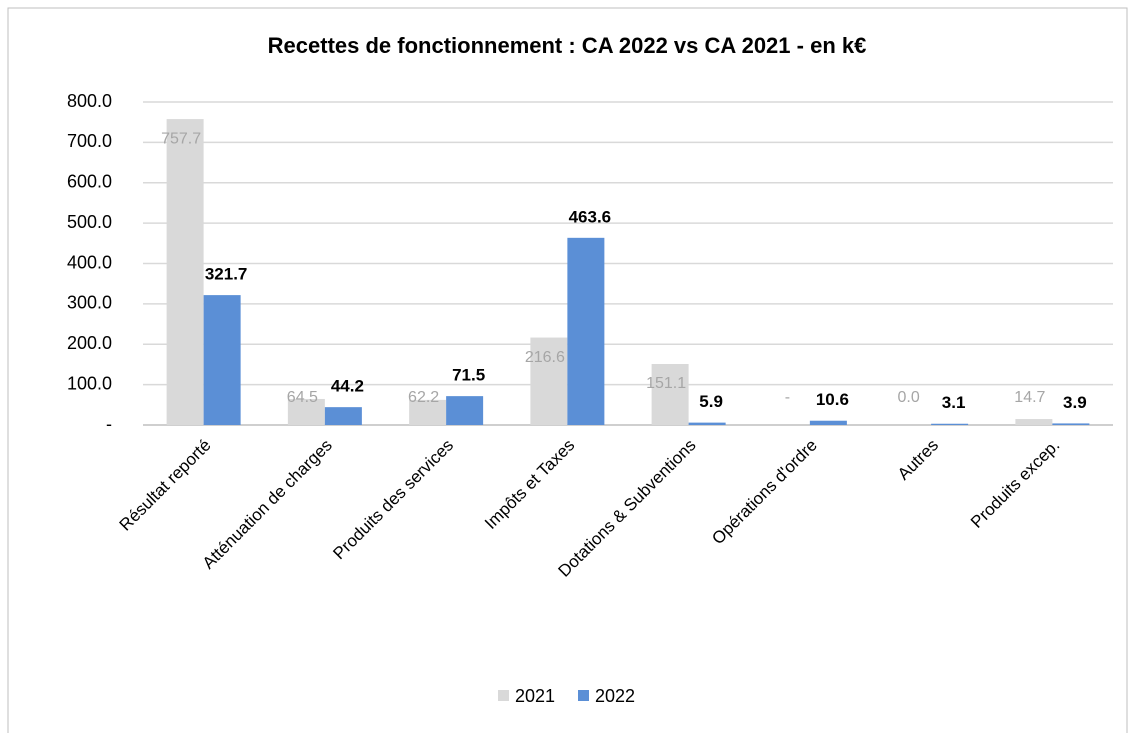 The image size is (1135, 733). I want to click on data-label: 62.2, so click(423, 397).